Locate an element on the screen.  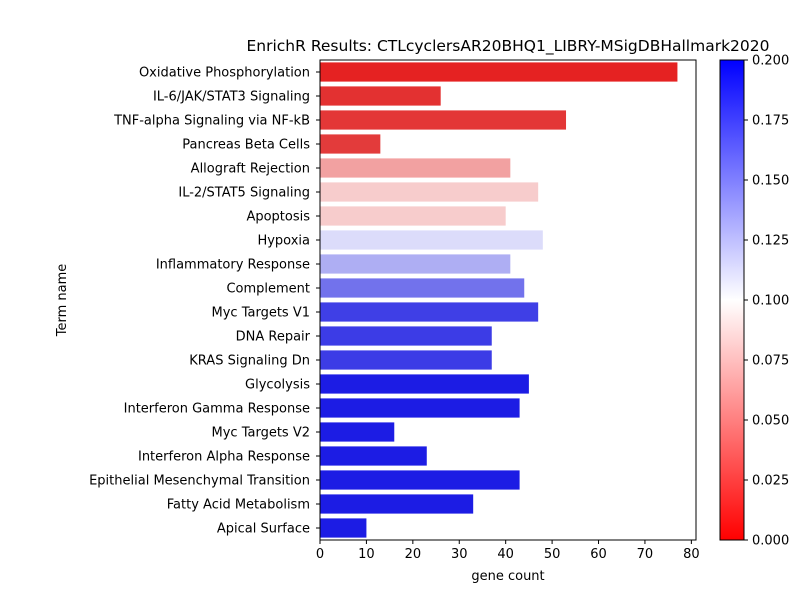
colorbar is located at coordinates (732, 300).